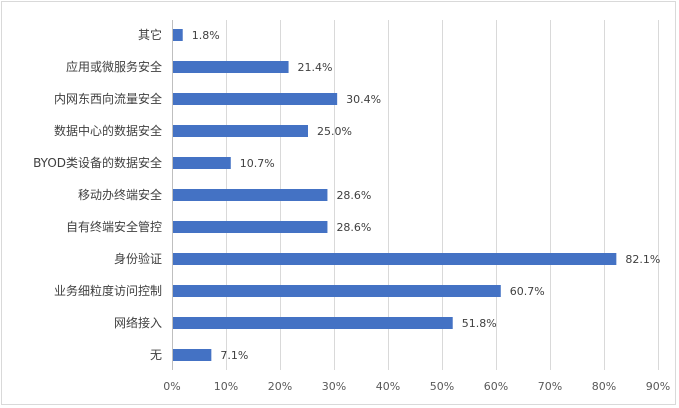  I want to click on data-label: 21.4%, so click(315, 67).